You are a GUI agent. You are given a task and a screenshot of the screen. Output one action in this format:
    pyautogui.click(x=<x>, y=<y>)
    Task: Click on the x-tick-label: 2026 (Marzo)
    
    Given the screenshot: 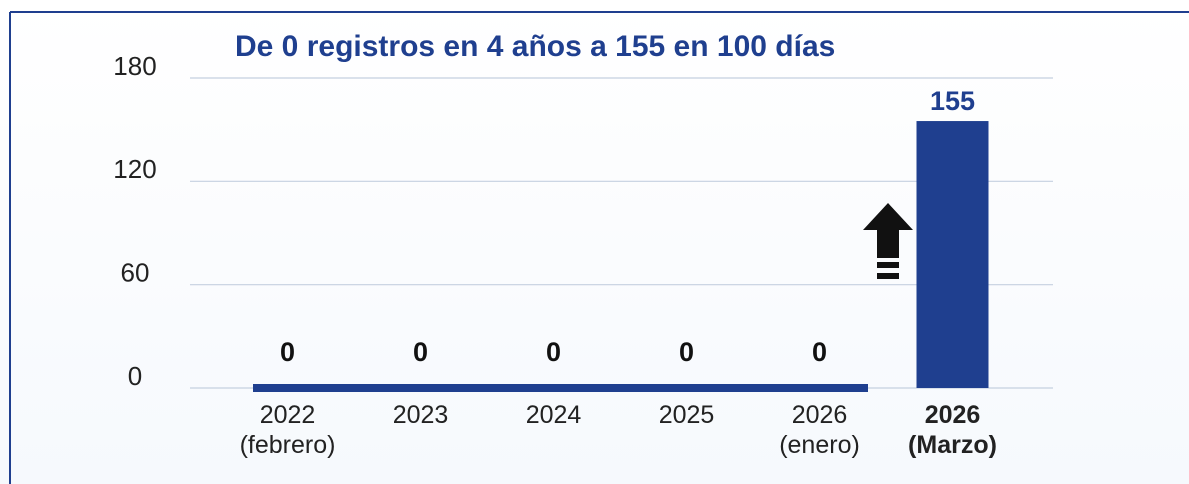 What is the action you would take?
    pyautogui.click(x=952, y=430)
    